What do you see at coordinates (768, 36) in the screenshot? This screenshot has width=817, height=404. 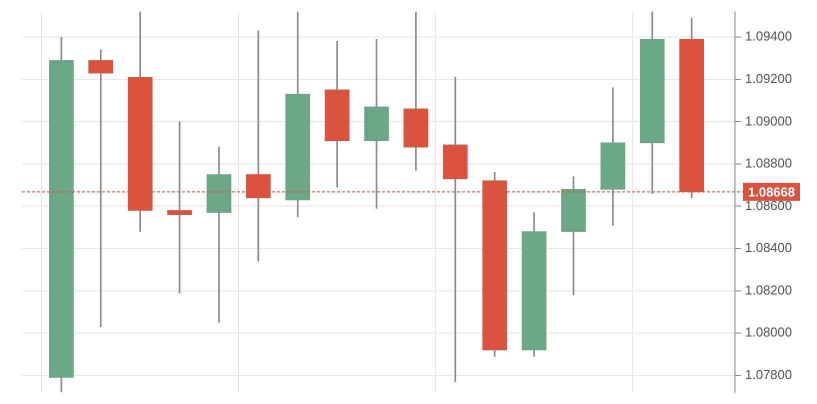 I see `y-tick-label: 1.09400` at bounding box center [768, 36].